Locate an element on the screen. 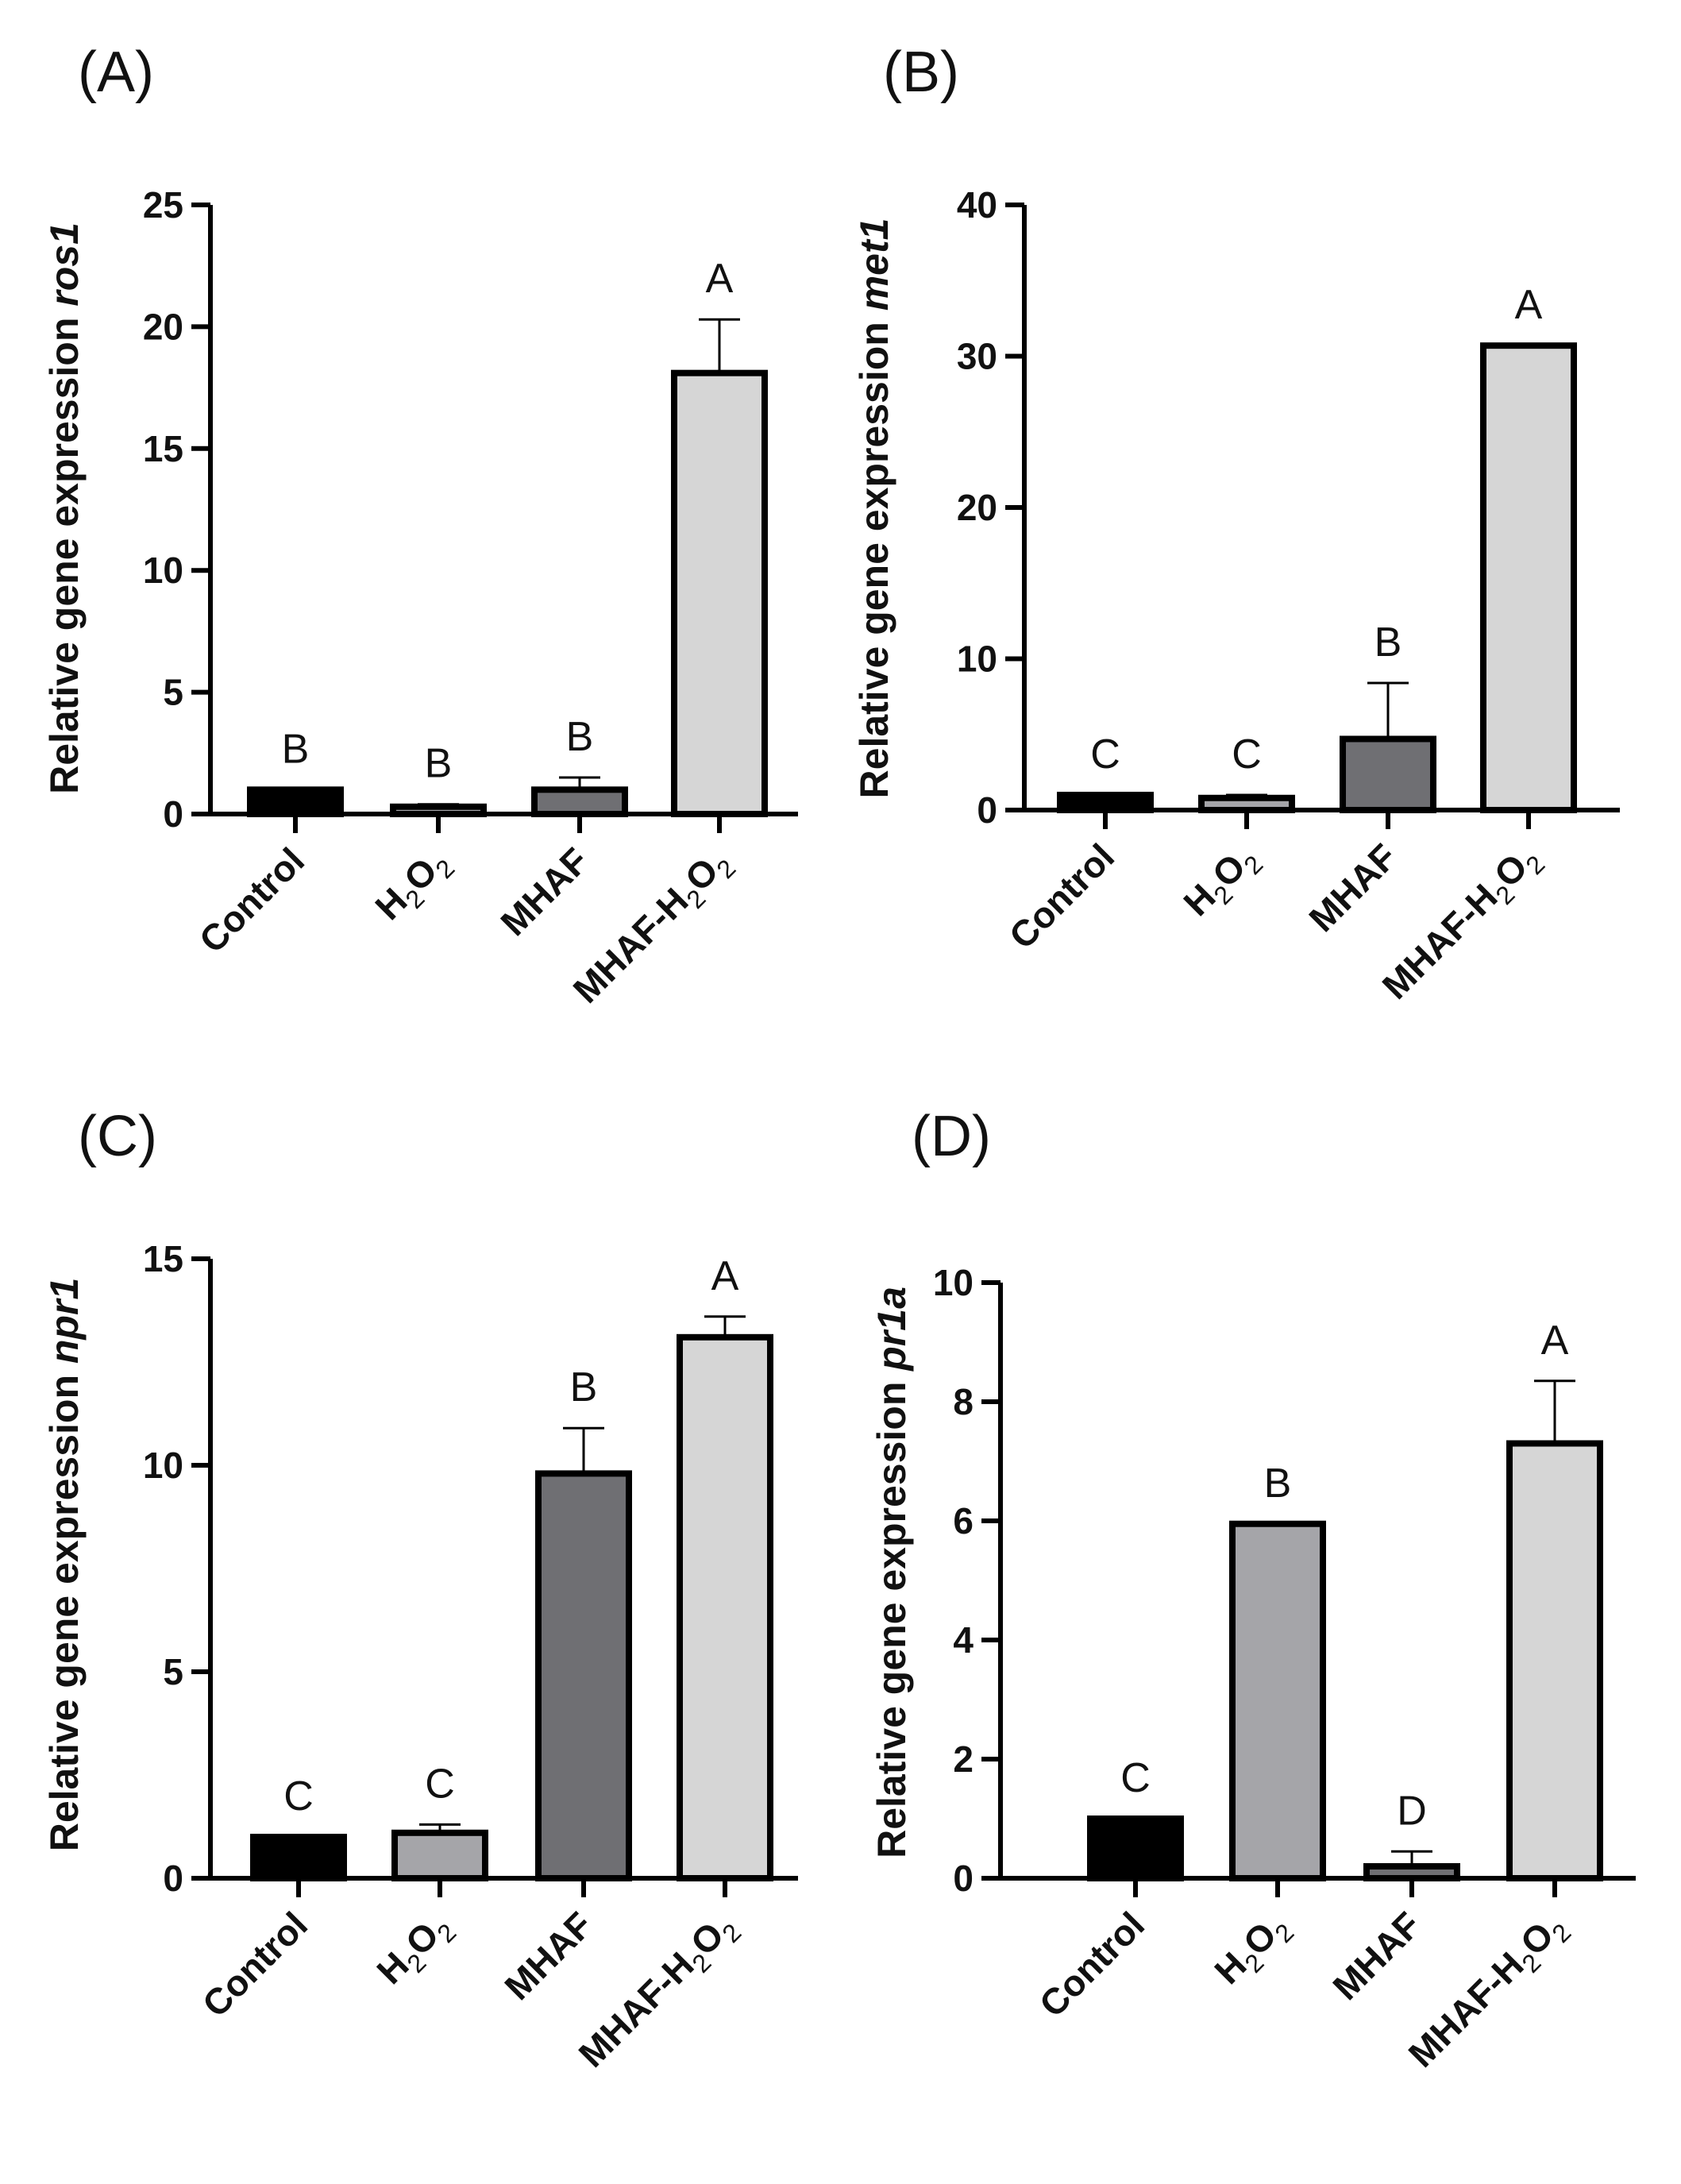  y-tick-label: 4 is located at coordinates (963, 1640).